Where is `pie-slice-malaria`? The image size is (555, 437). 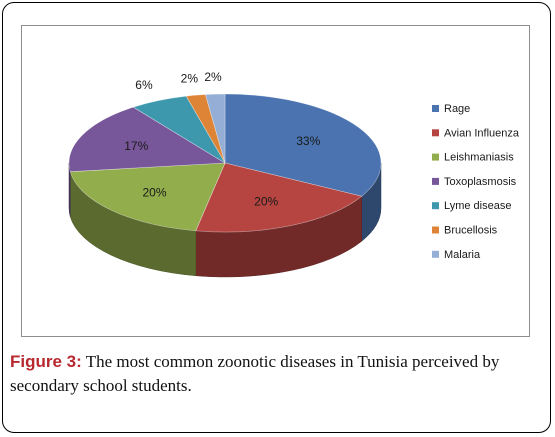
pie-slice-malaria is located at coordinates (215, 128).